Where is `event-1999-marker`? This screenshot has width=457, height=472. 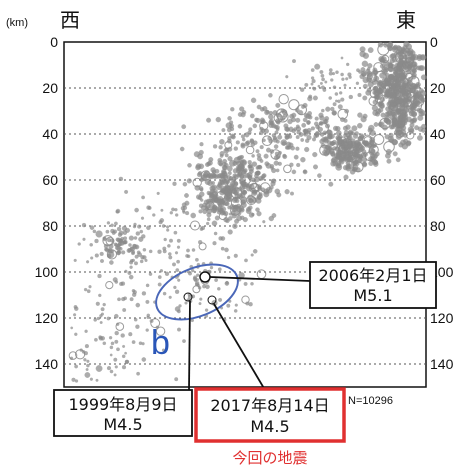
event-1999-marker is located at coordinates (188, 297).